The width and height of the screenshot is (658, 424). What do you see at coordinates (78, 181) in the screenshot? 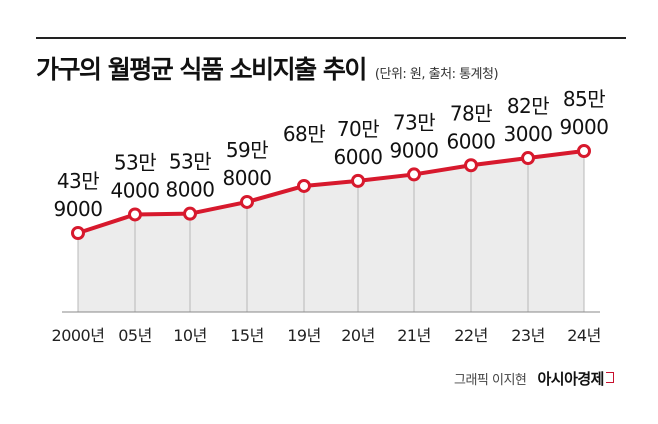
I see `data-label-man: 43만` at bounding box center [78, 181].